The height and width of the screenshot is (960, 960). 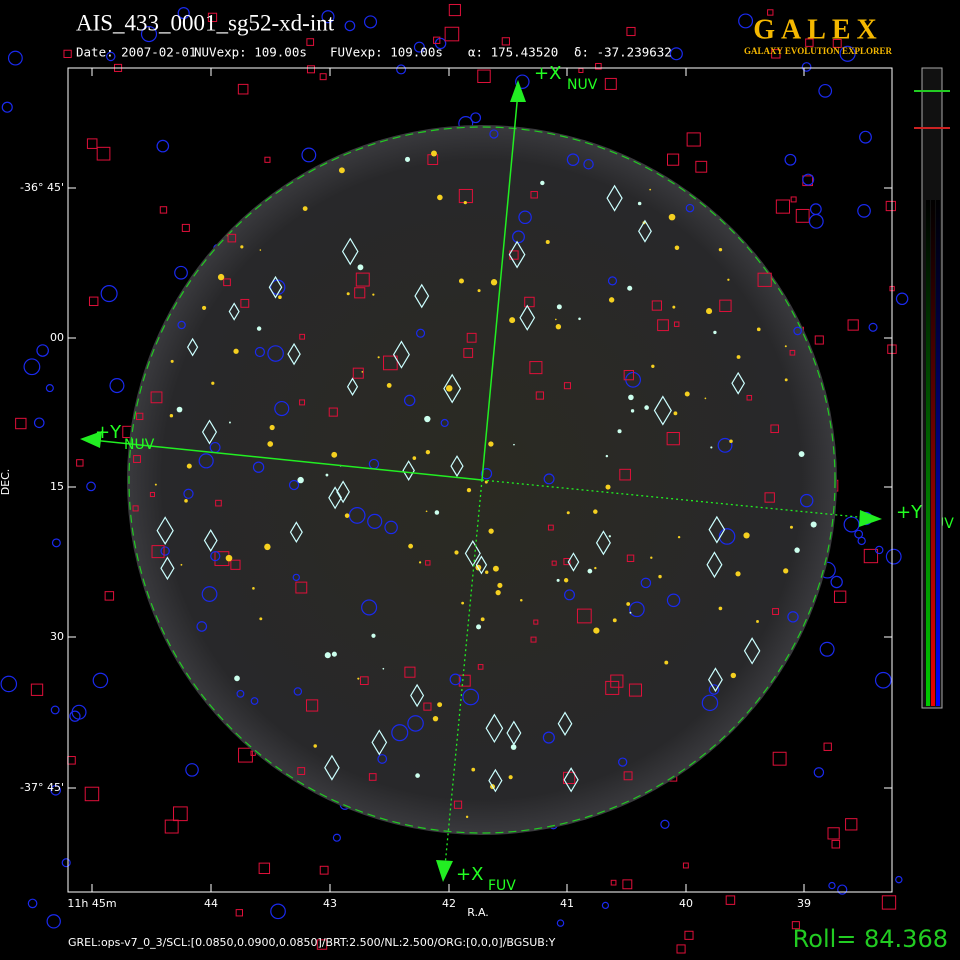 I want to click on x-tick-label: 42, so click(x=449, y=903).